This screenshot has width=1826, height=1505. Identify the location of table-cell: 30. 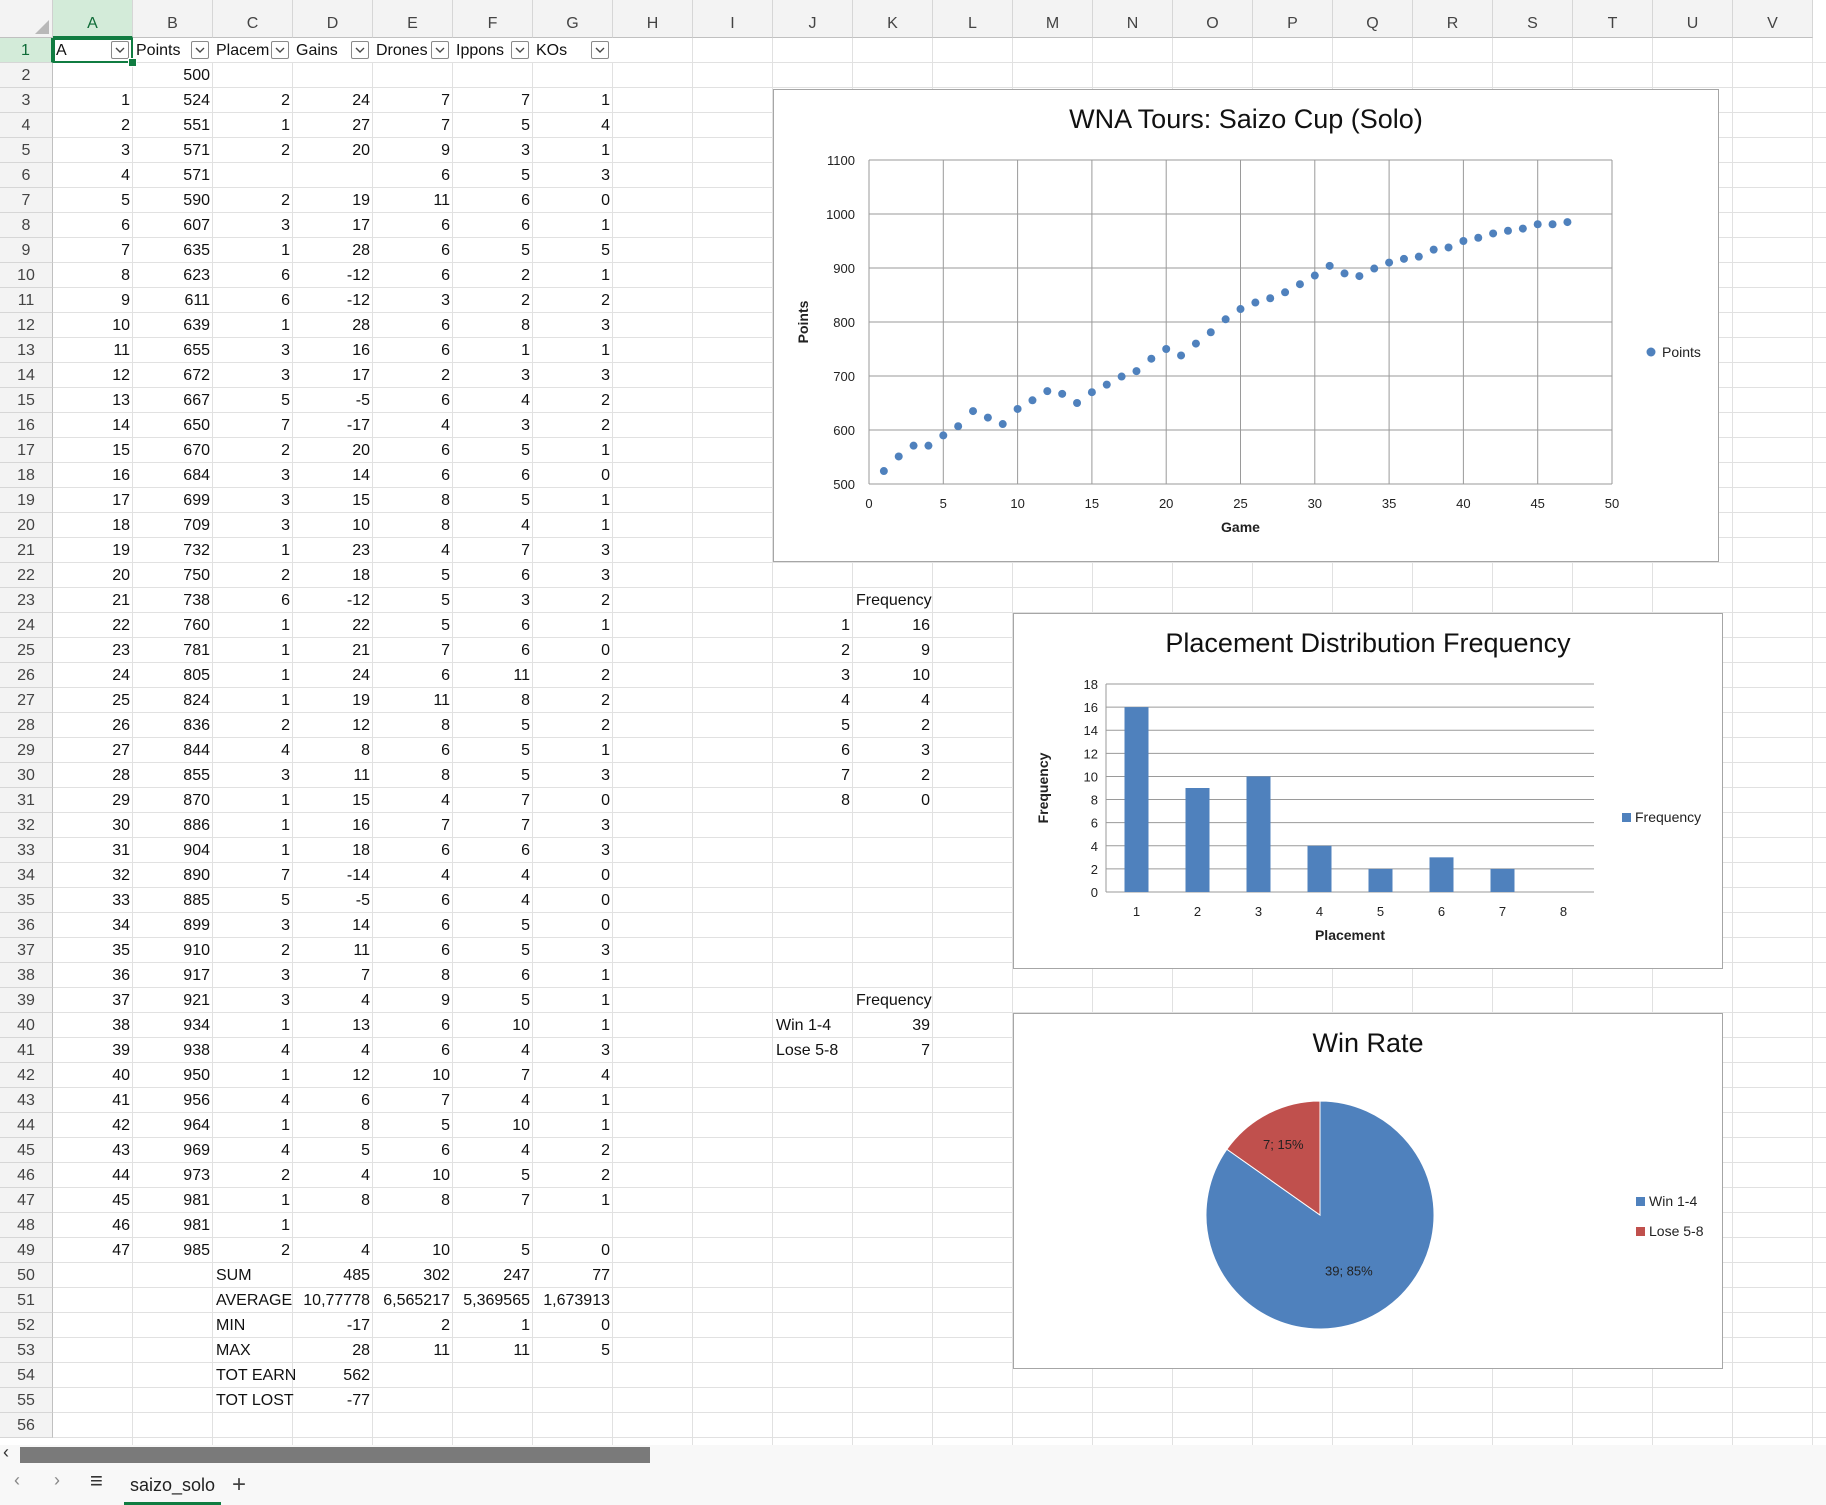
(121, 825).